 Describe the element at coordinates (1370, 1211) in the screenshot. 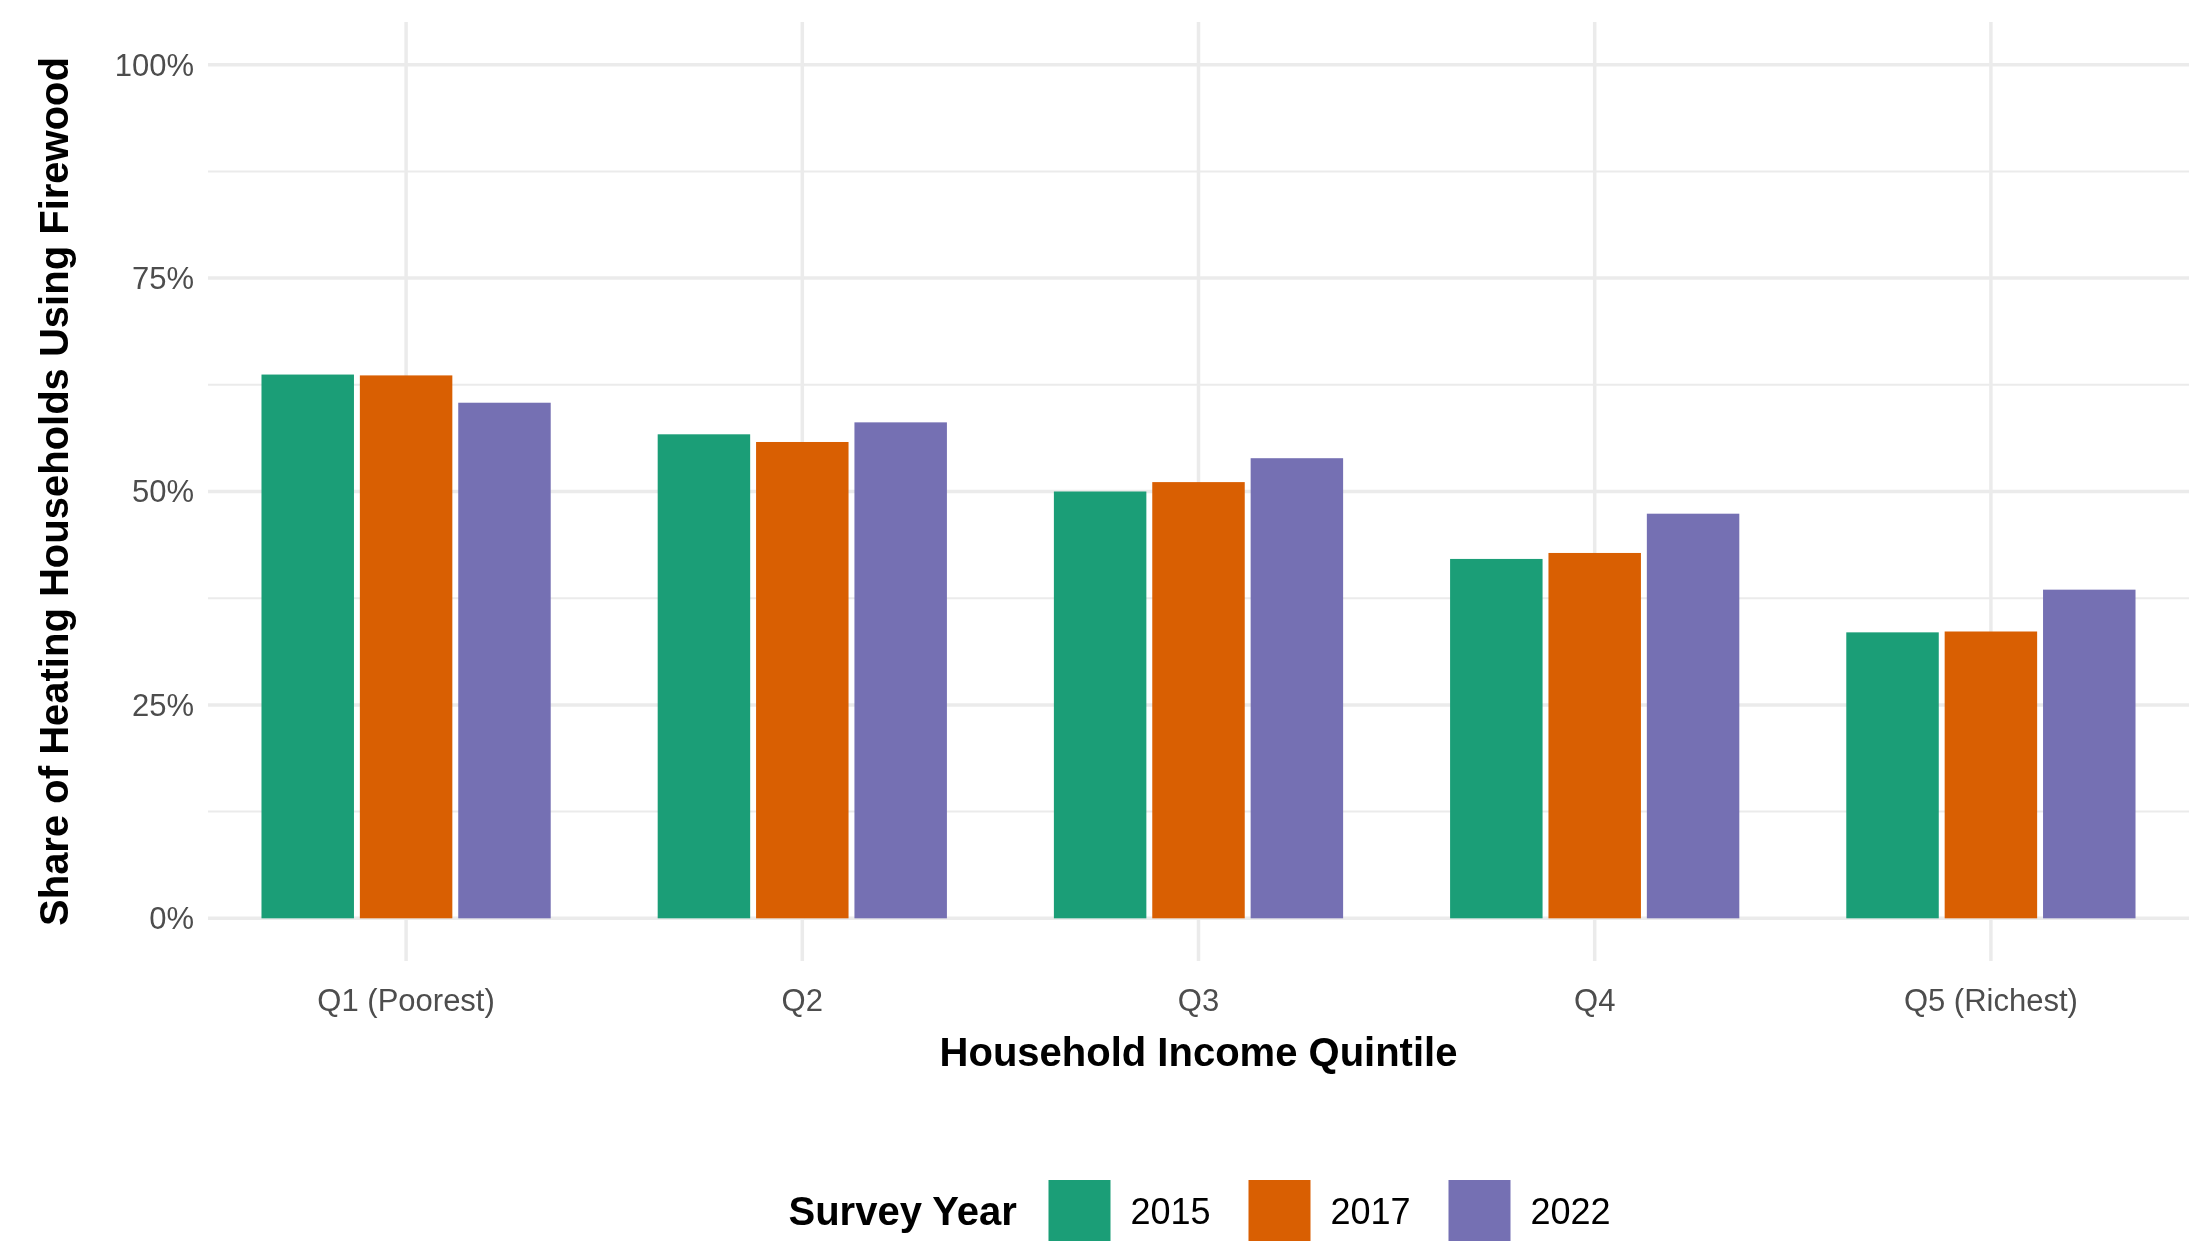

I see `legend-label: 2017` at that location.